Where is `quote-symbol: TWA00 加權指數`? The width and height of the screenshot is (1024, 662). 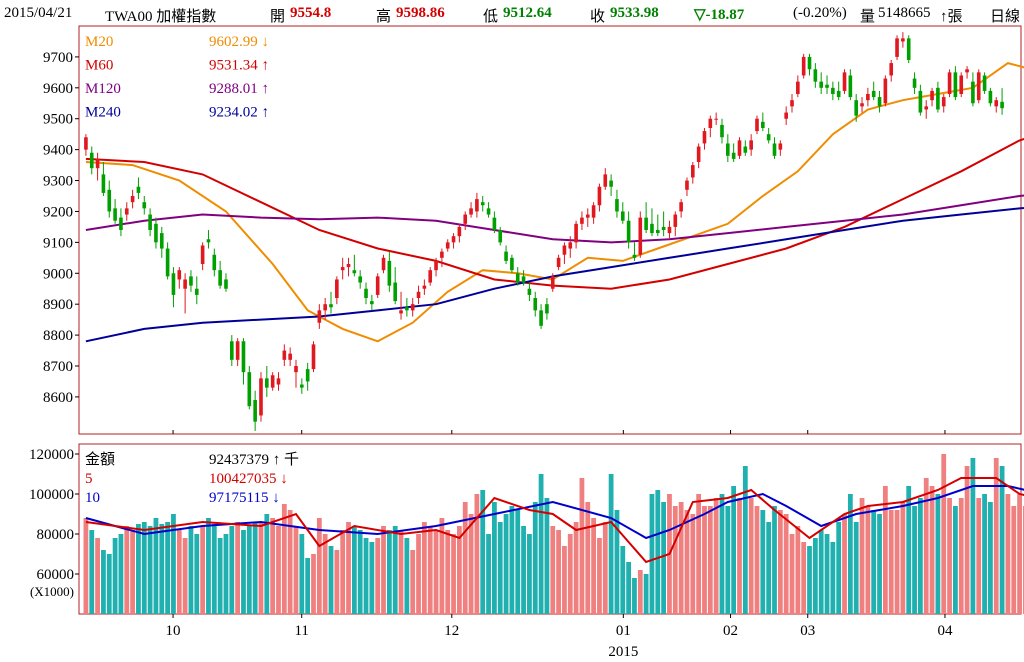
quote-symbol: TWA00 加權指數 is located at coordinates (161, 17).